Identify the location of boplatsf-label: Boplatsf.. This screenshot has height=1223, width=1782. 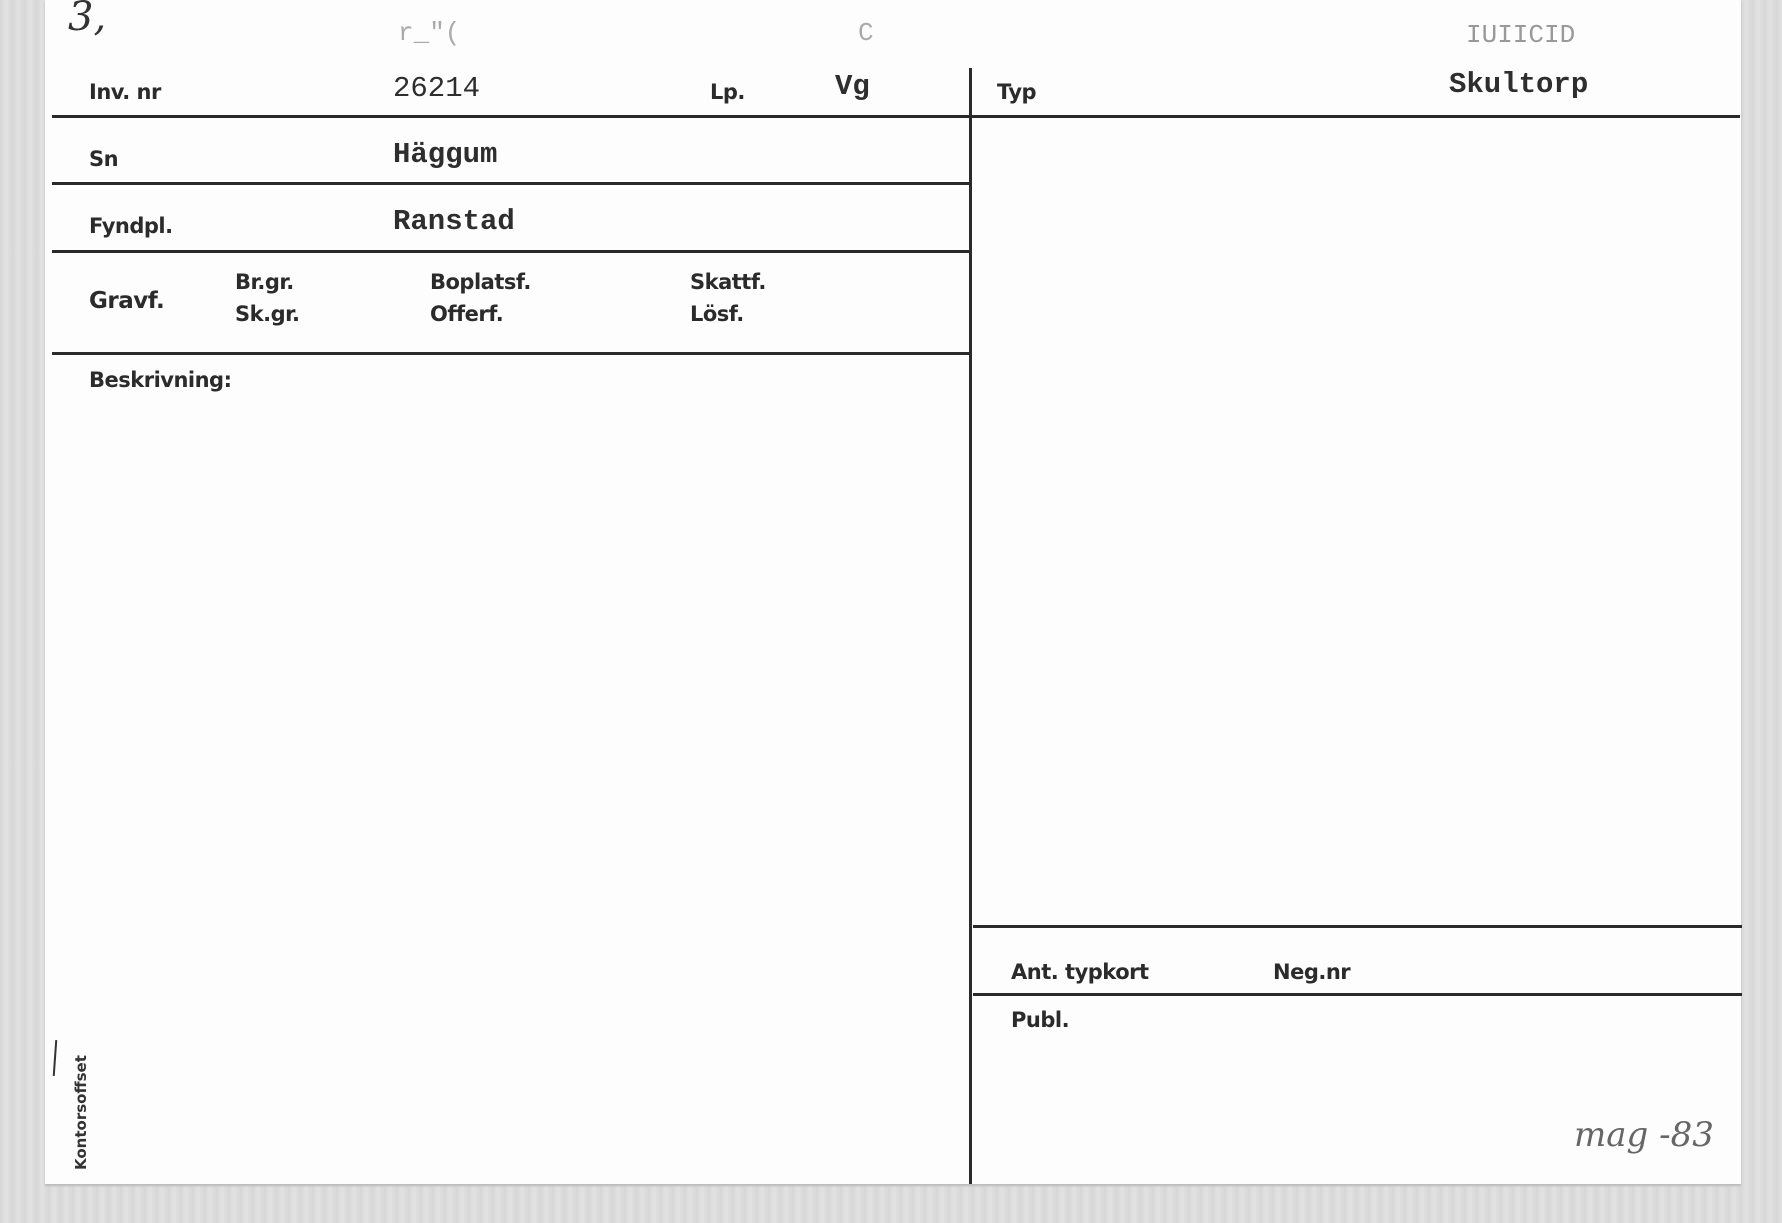
(480, 282).